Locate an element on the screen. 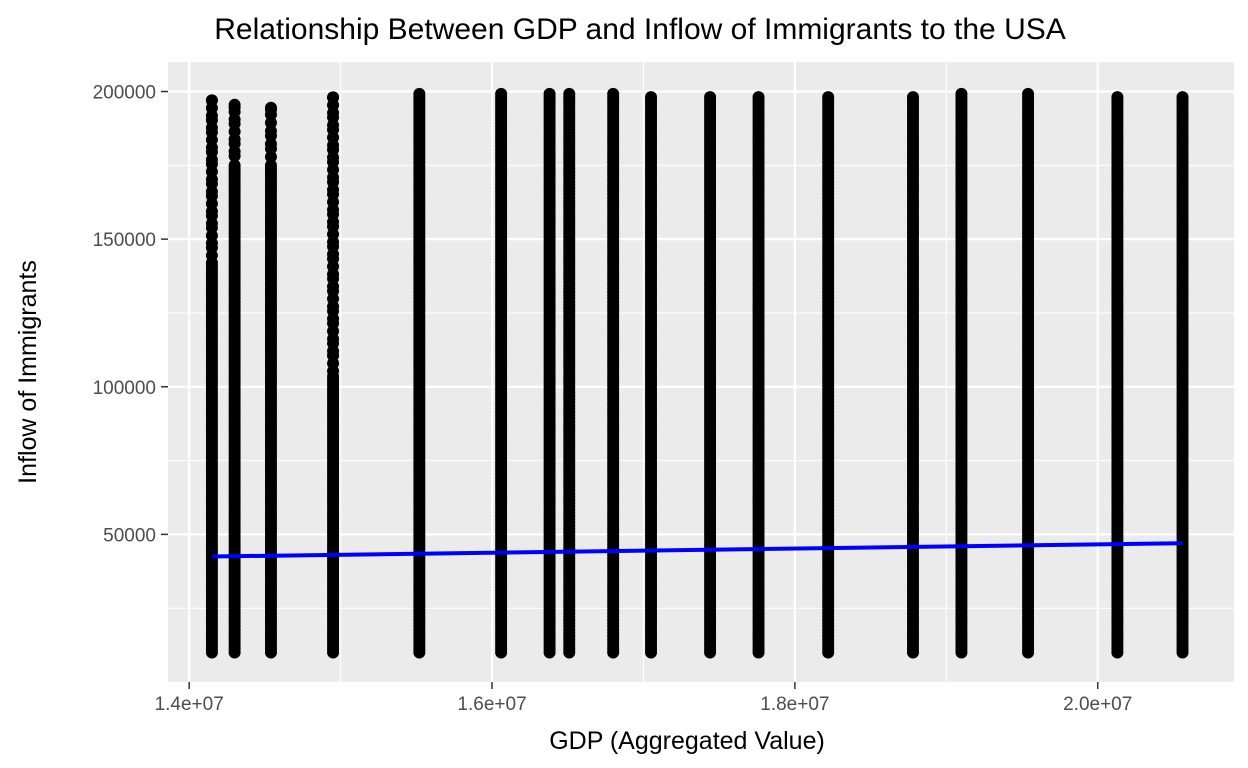 This screenshot has width=1248, height=768. y-axis-title: Inflow of Immigrants is located at coordinates (28, 372).